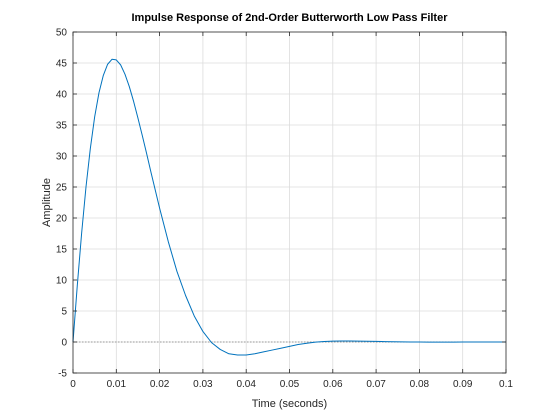 The image size is (560, 420). I want to click on x-tick-label: 0.04, so click(246, 384).